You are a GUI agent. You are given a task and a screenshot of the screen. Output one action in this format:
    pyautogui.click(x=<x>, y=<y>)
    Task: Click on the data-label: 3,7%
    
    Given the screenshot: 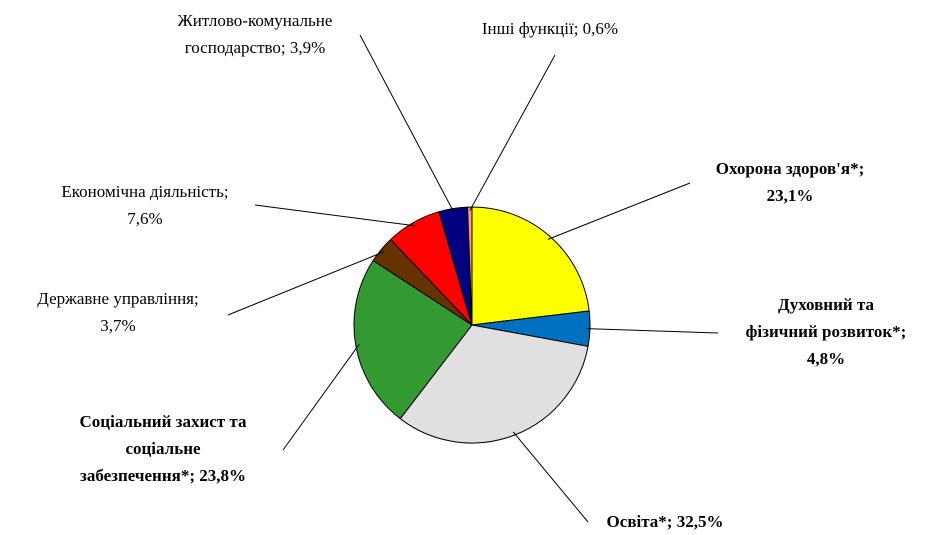 What is the action you would take?
    pyautogui.click(x=117, y=325)
    